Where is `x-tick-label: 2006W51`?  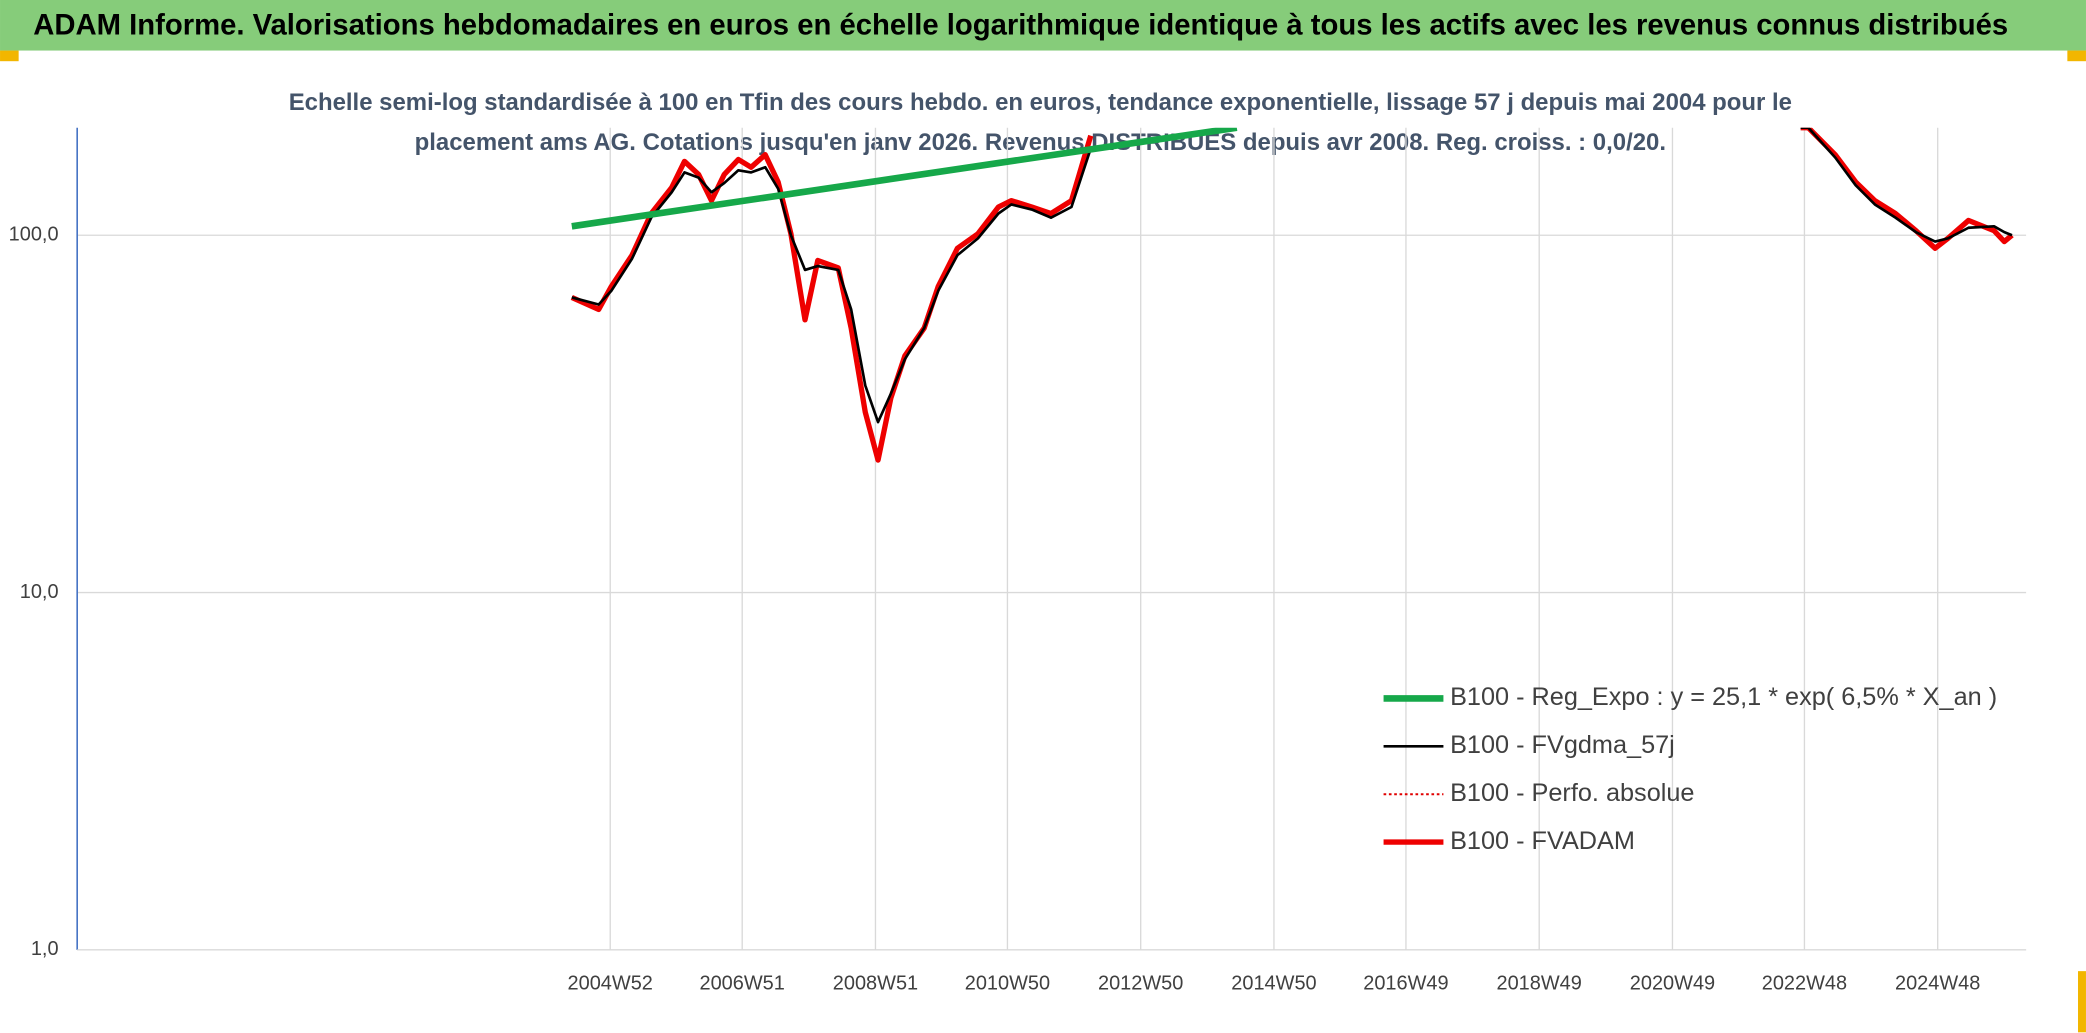
x-tick-label: 2006W51 is located at coordinates (742, 984).